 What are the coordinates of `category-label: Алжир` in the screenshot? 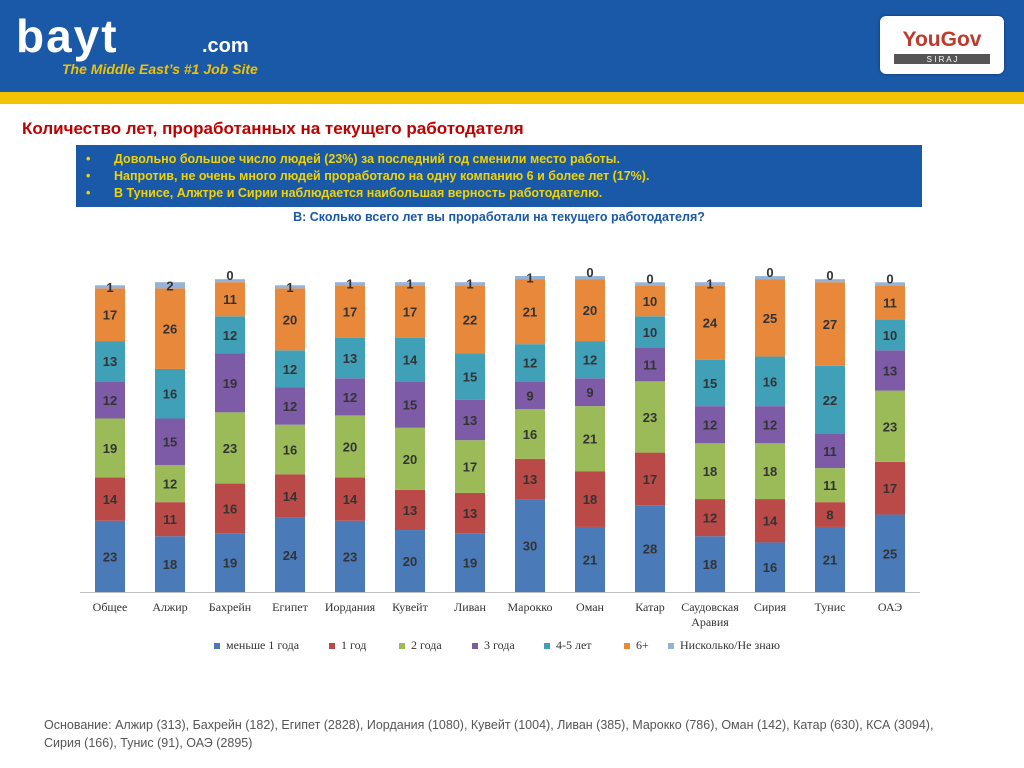 It's located at (169, 607).